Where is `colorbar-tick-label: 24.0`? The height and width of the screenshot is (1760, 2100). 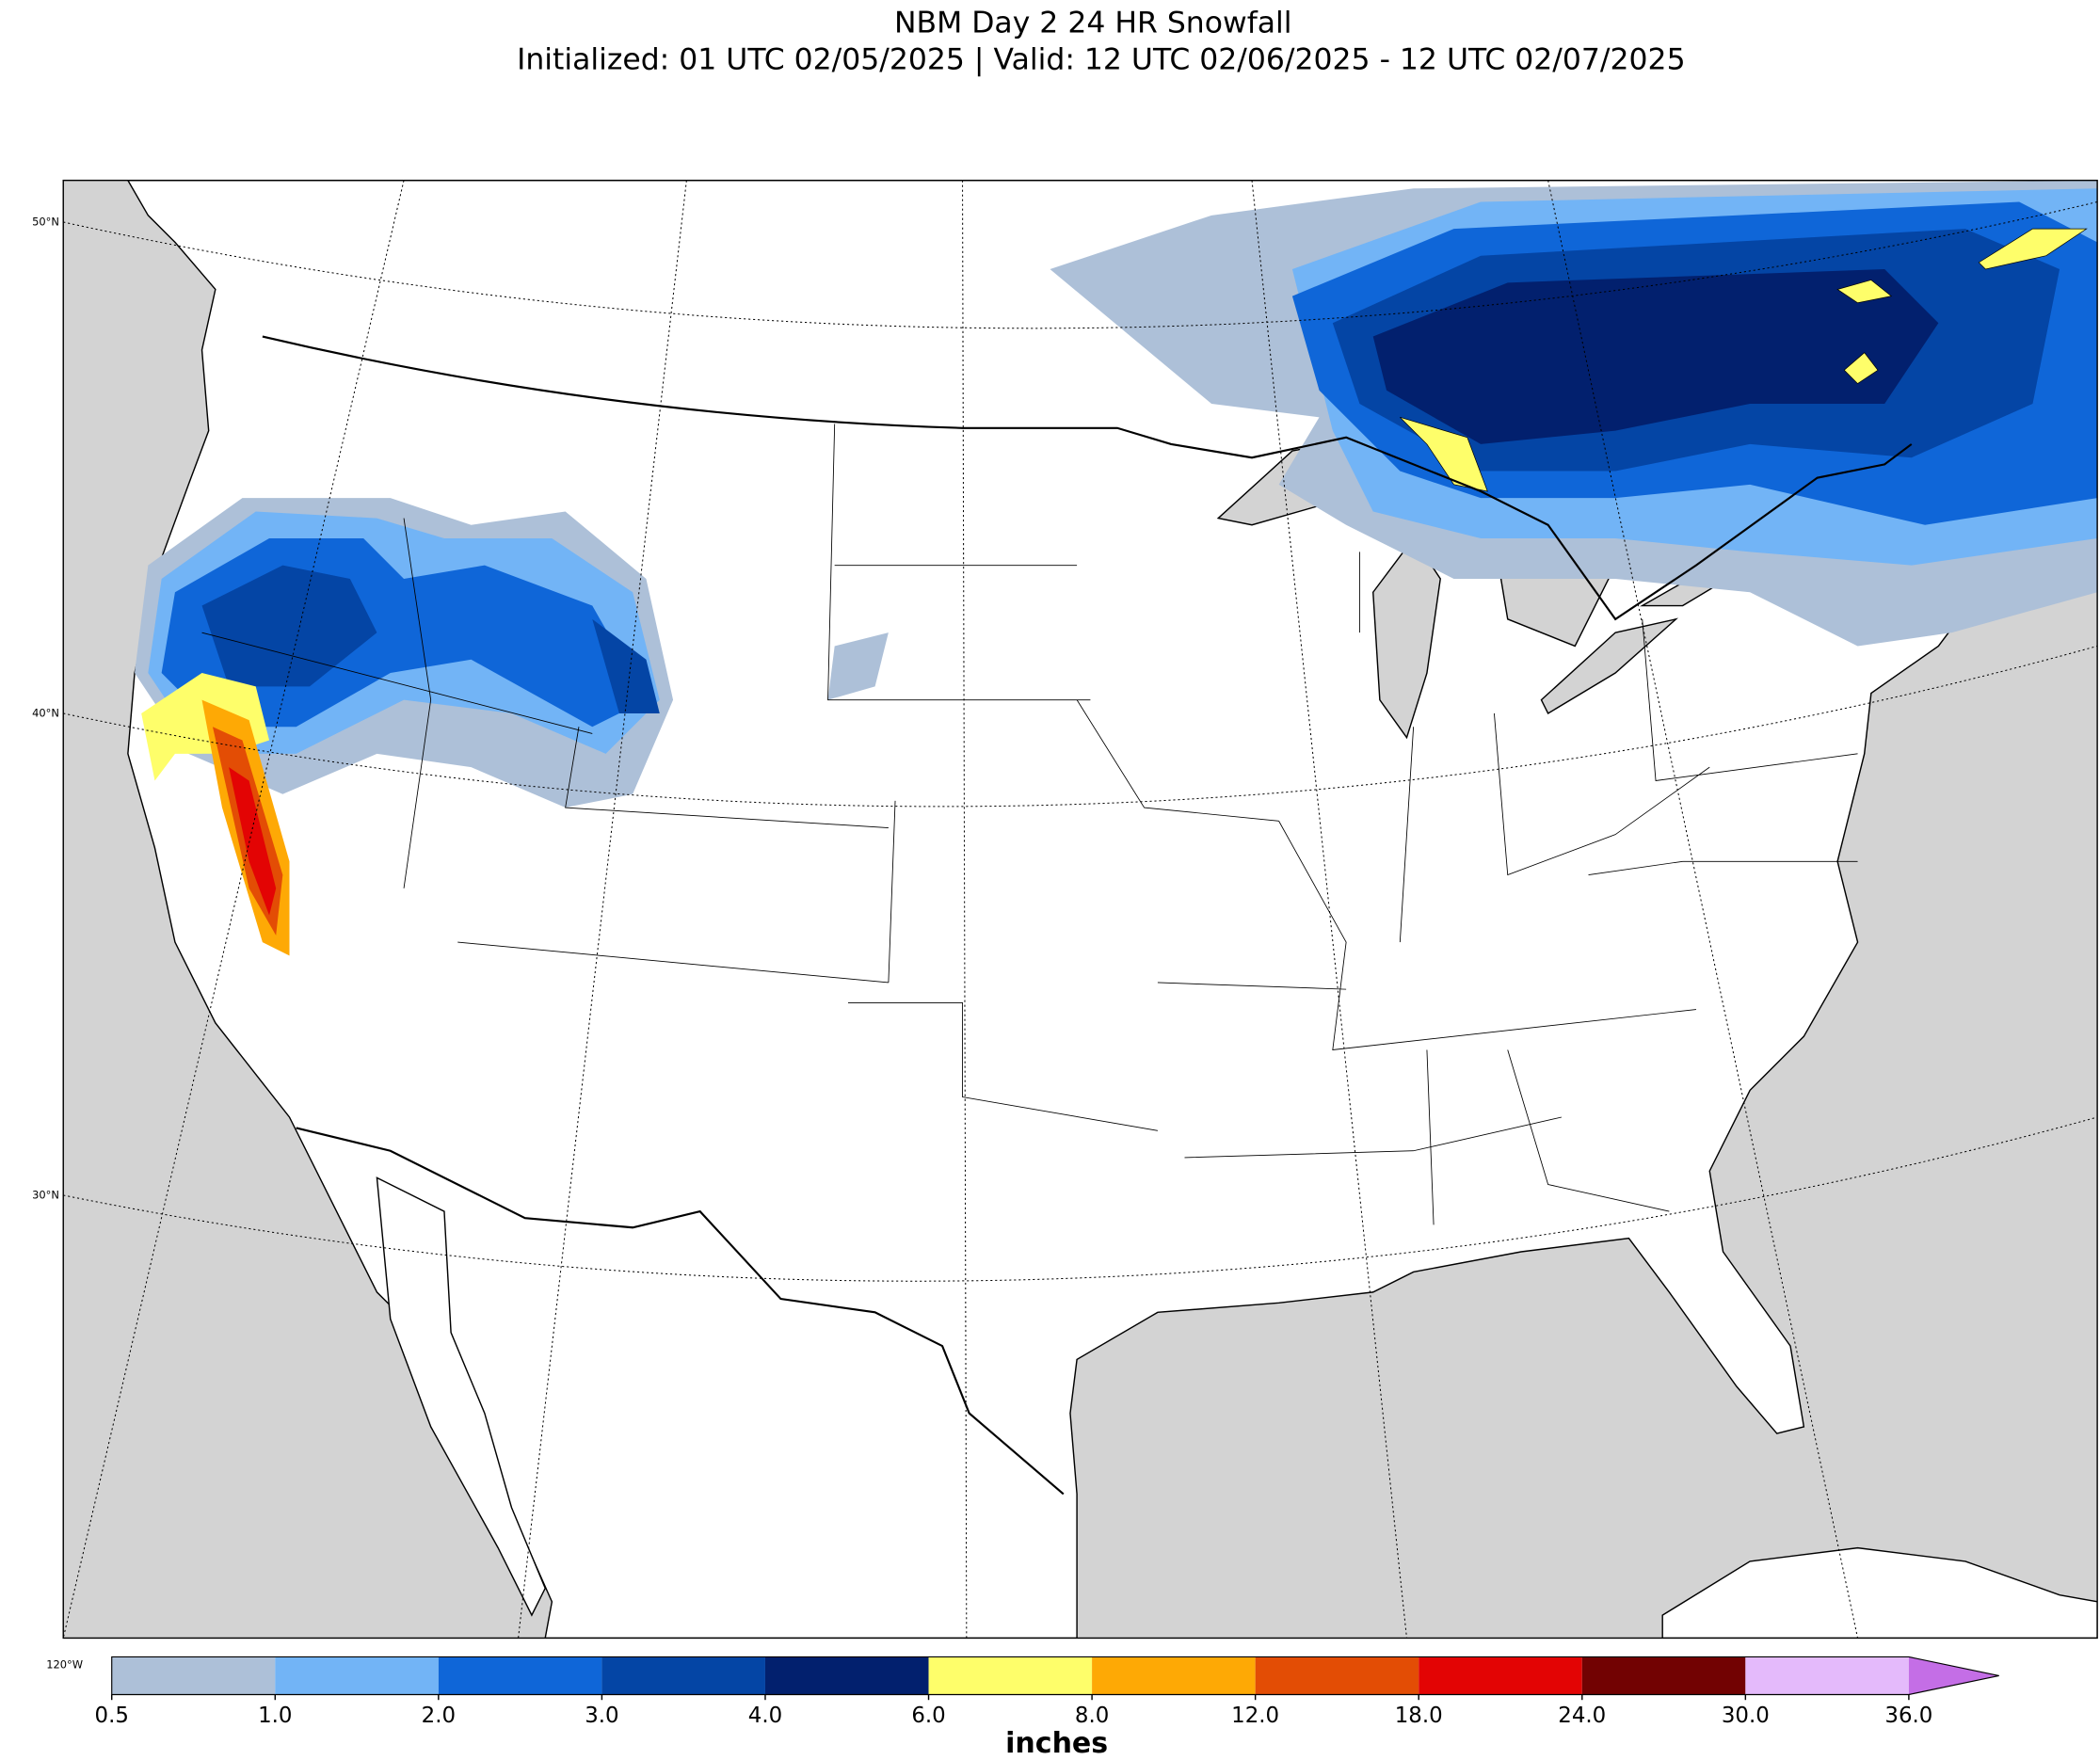 colorbar-tick-label: 24.0 is located at coordinates (1582, 1716).